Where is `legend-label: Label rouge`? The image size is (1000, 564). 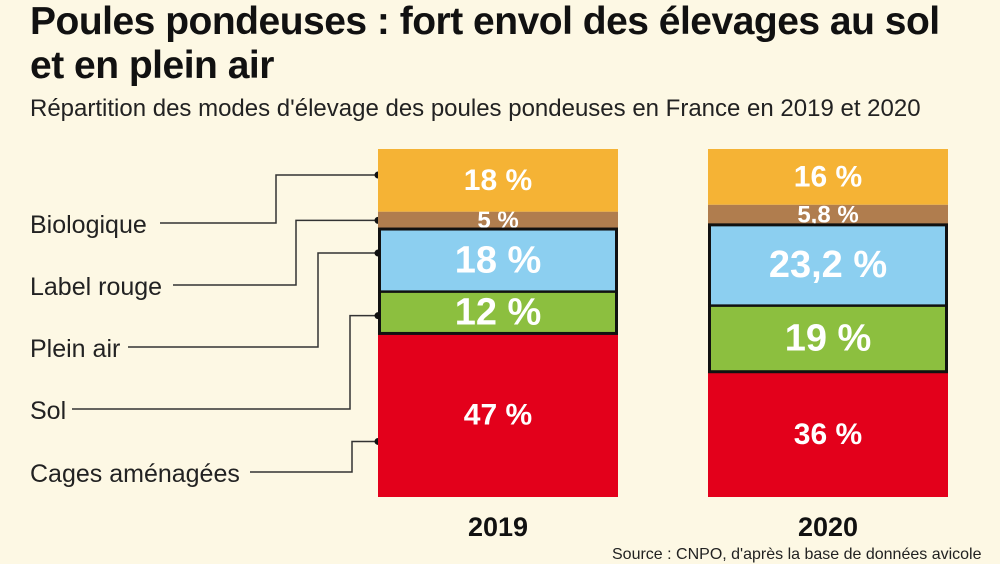
legend-label: Label rouge is located at coordinates (96, 287).